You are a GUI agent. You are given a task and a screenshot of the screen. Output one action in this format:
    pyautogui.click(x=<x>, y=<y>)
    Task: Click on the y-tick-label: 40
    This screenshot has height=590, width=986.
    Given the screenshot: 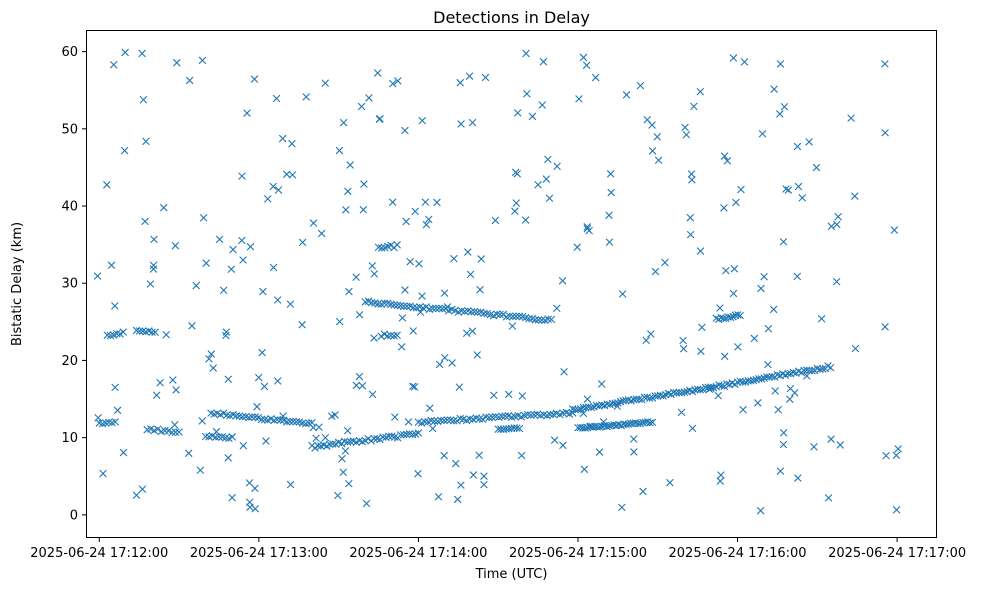 What is the action you would take?
    pyautogui.click(x=69, y=207)
    